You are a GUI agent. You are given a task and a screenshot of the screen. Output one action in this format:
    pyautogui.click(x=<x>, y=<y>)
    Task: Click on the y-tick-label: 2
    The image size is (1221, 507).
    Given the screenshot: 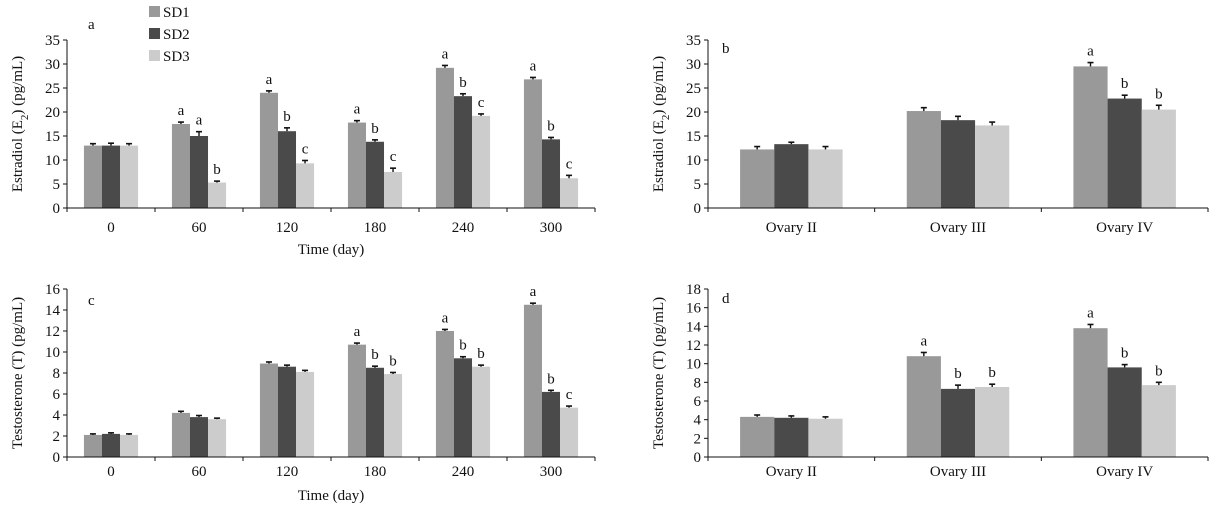 What is the action you would take?
    pyautogui.click(x=57, y=437)
    